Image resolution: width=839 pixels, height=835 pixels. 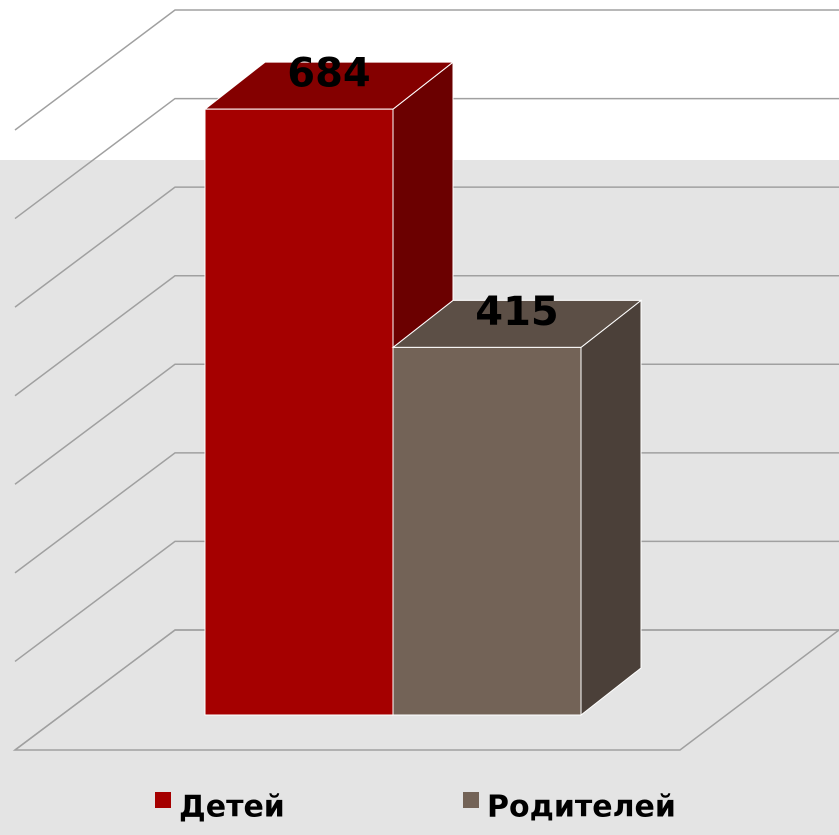 I want to click on bar, so click(x=487, y=531).